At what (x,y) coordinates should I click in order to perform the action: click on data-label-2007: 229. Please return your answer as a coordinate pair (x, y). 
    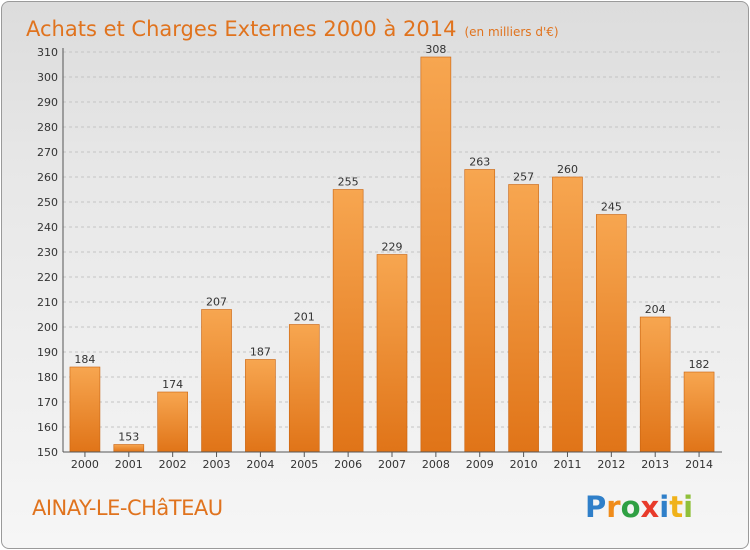
    Looking at the image, I should click on (392, 247).